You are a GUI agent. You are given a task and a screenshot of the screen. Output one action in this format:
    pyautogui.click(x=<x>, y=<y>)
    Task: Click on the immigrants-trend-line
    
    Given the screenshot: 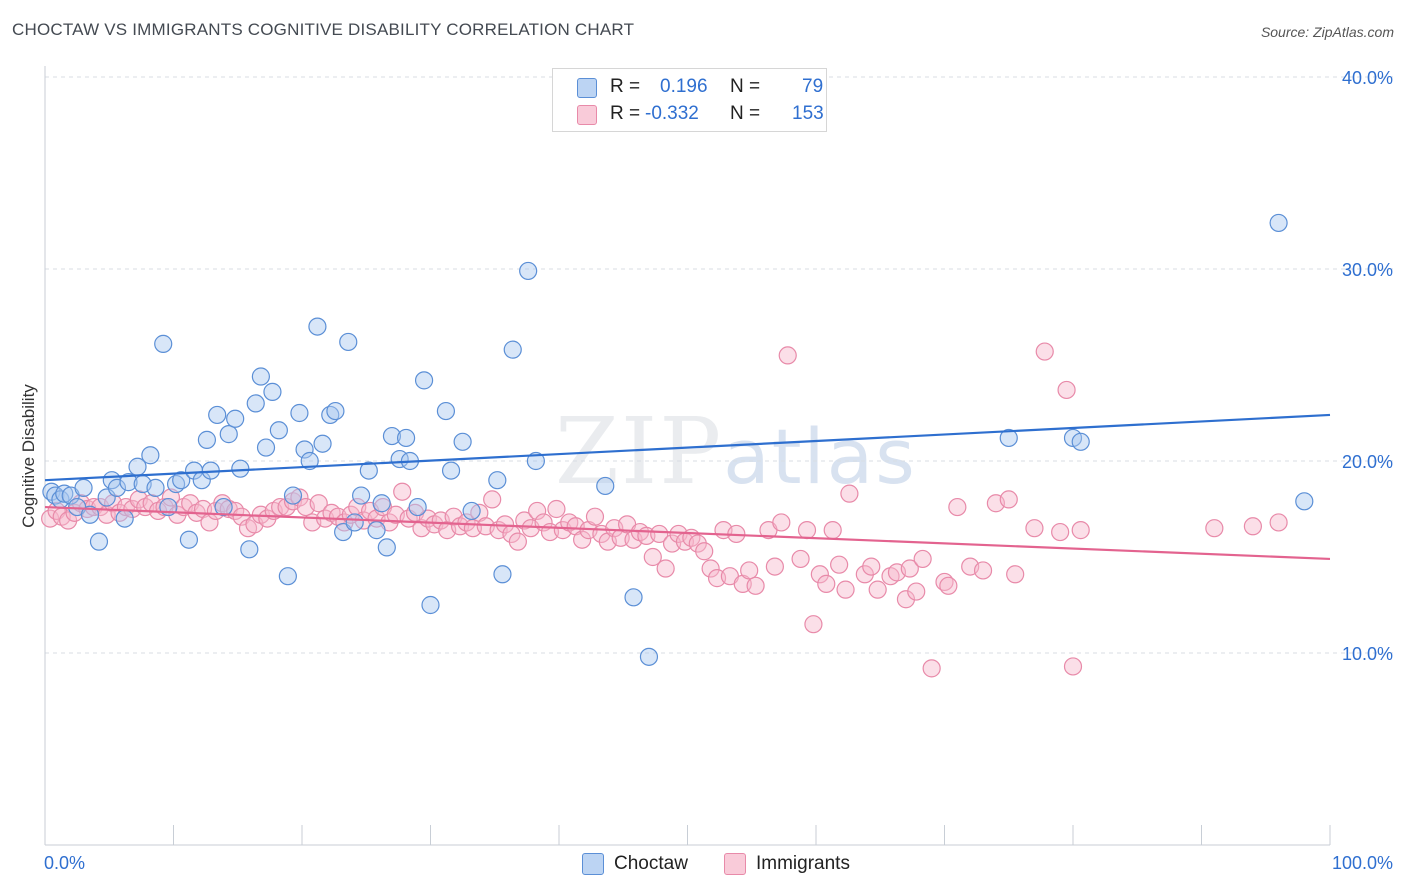 What is the action you would take?
    pyautogui.click(x=687, y=533)
    